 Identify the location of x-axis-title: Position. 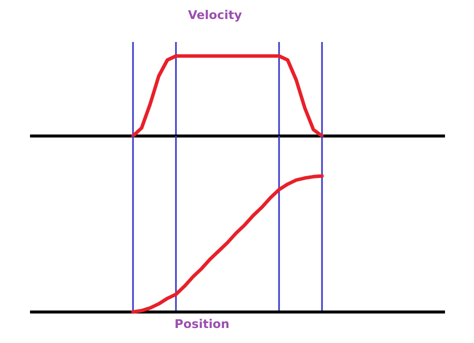
(202, 324).